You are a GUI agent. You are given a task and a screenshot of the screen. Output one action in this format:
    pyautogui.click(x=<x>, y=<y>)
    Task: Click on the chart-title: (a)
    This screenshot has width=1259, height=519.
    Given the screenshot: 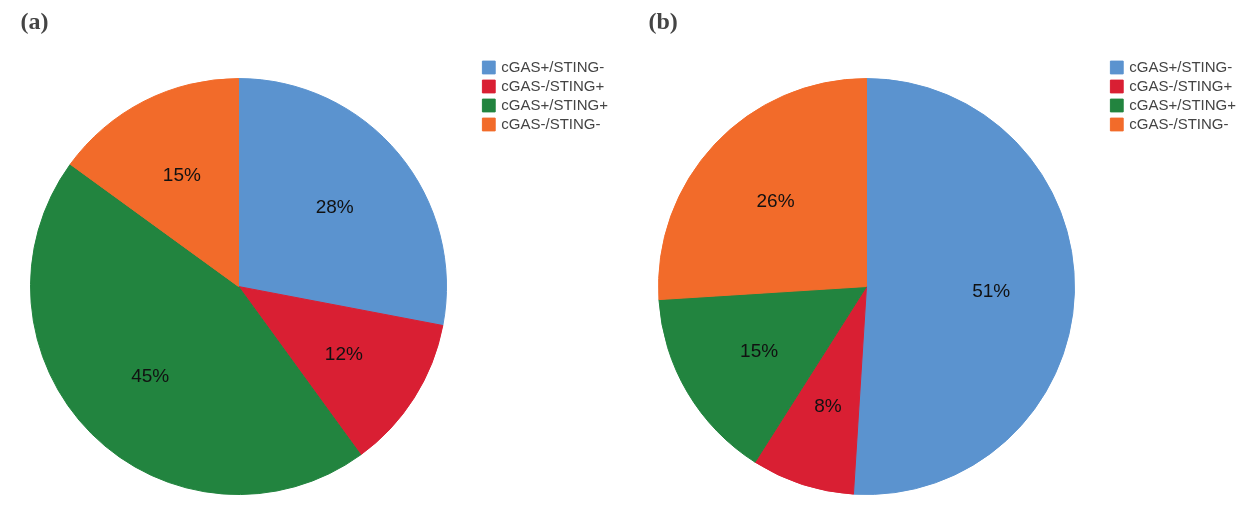 What is the action you would take?
    pyautogui.click(x=34, y=20)
    